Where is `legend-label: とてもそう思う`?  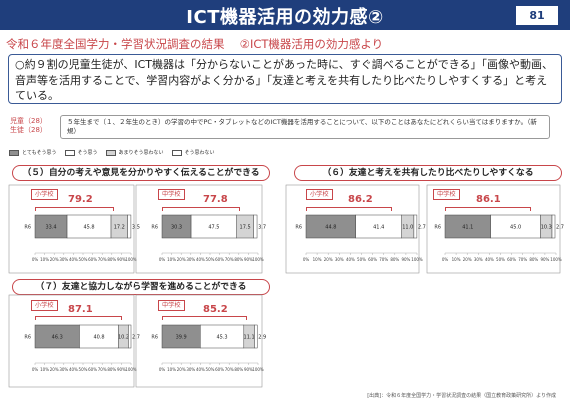
legend-label: とてもそう思う is located at coordinates (39, 153).